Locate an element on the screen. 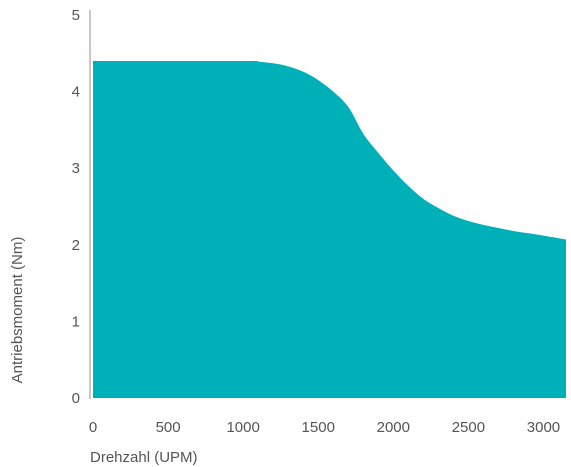 This screenshot has width=571, height=467. y-tick-label: 0 is located at coordinates (76, 398).